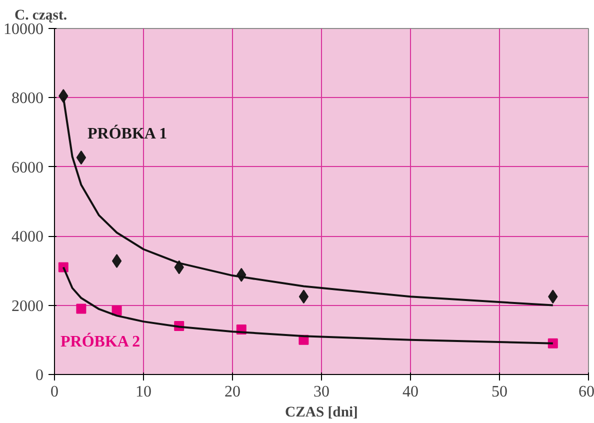  What do you see at coordinates (410, 392) in the screenshot?
I see `x-tick-label: 40` at bounding box center [410, 392].